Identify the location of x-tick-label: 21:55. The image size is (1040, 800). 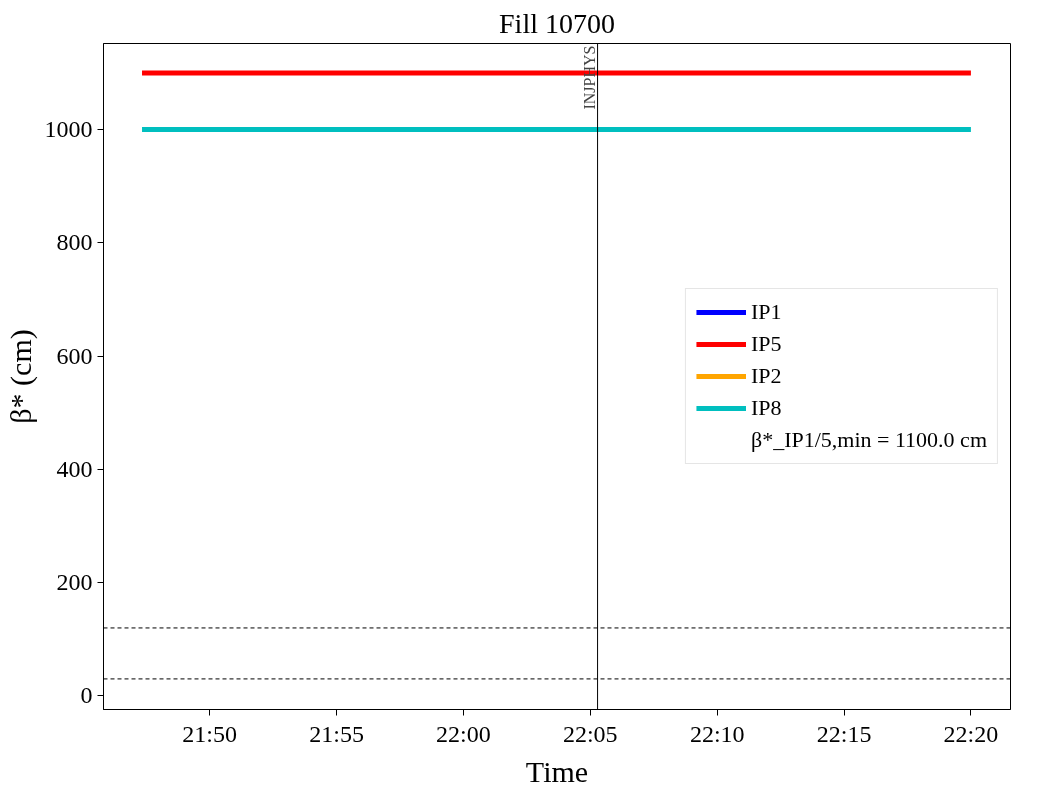
(336, 733).